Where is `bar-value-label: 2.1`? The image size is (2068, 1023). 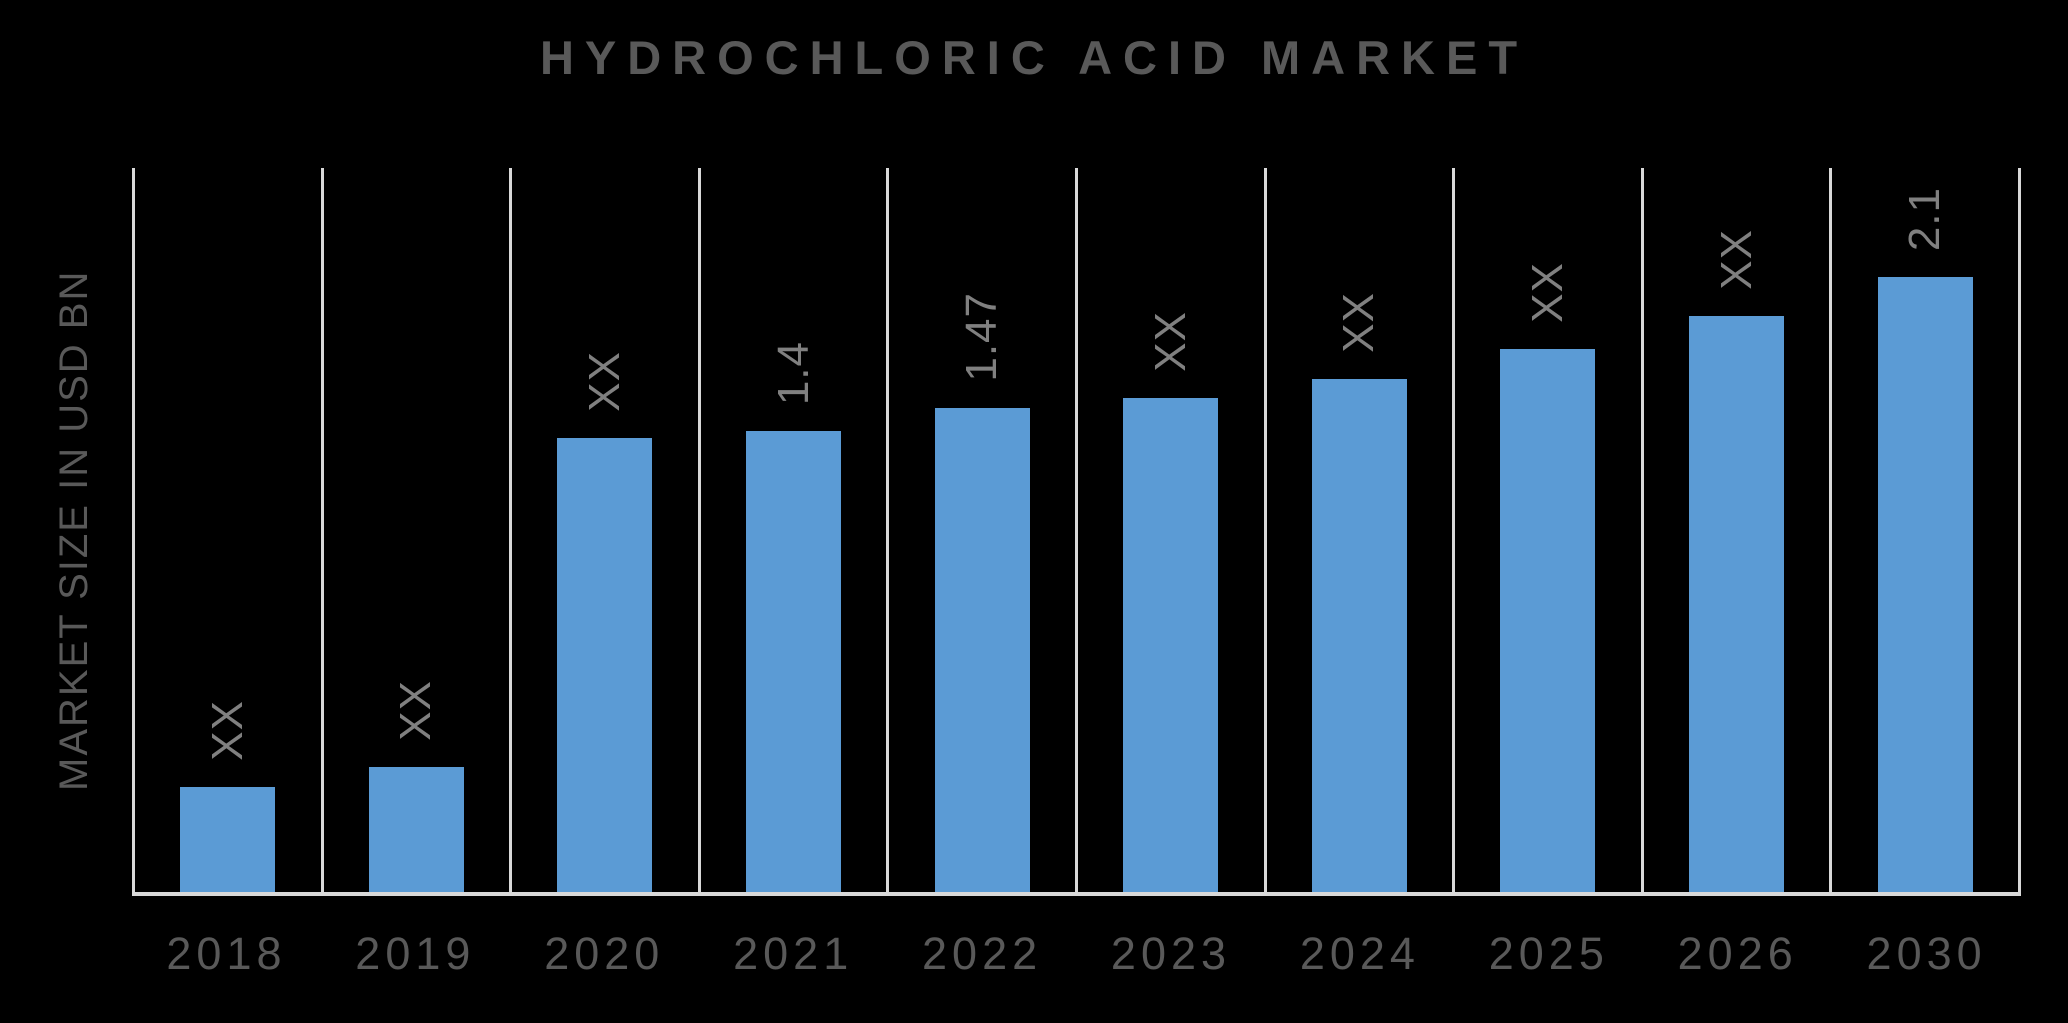
bar-value-label: 2.1 is located at coordinates (1925, 218).